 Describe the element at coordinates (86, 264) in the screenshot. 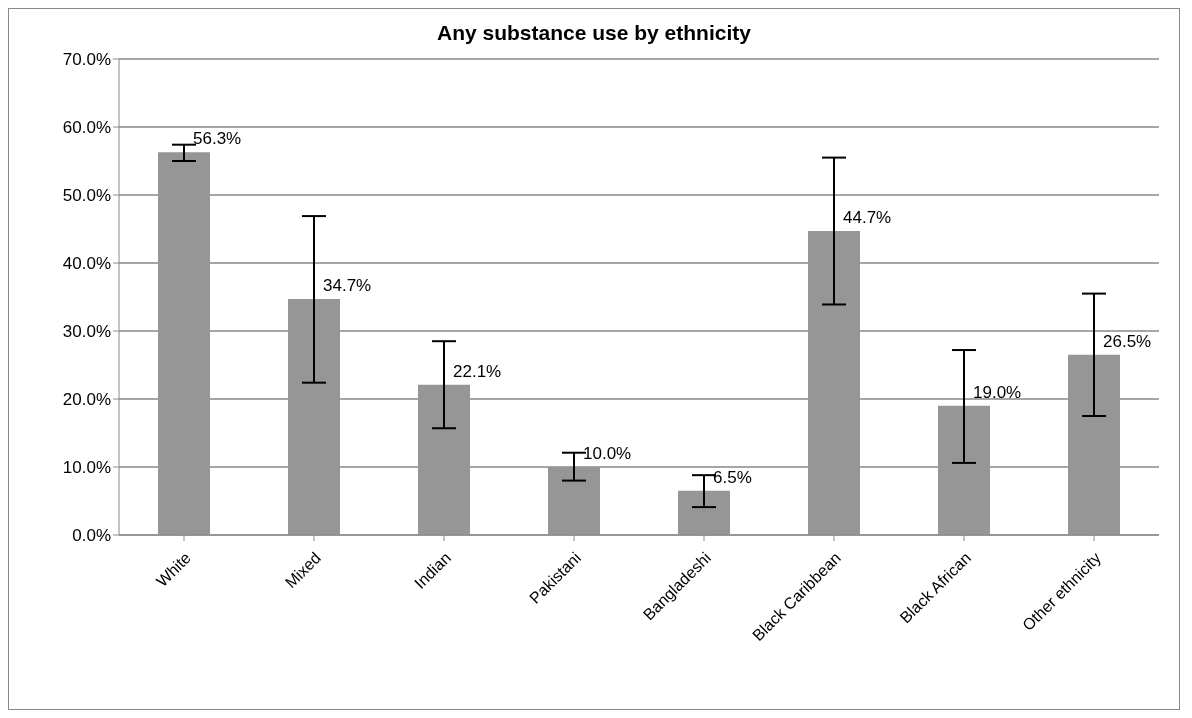

I see `y-tick-label: 40.0%` at that location.